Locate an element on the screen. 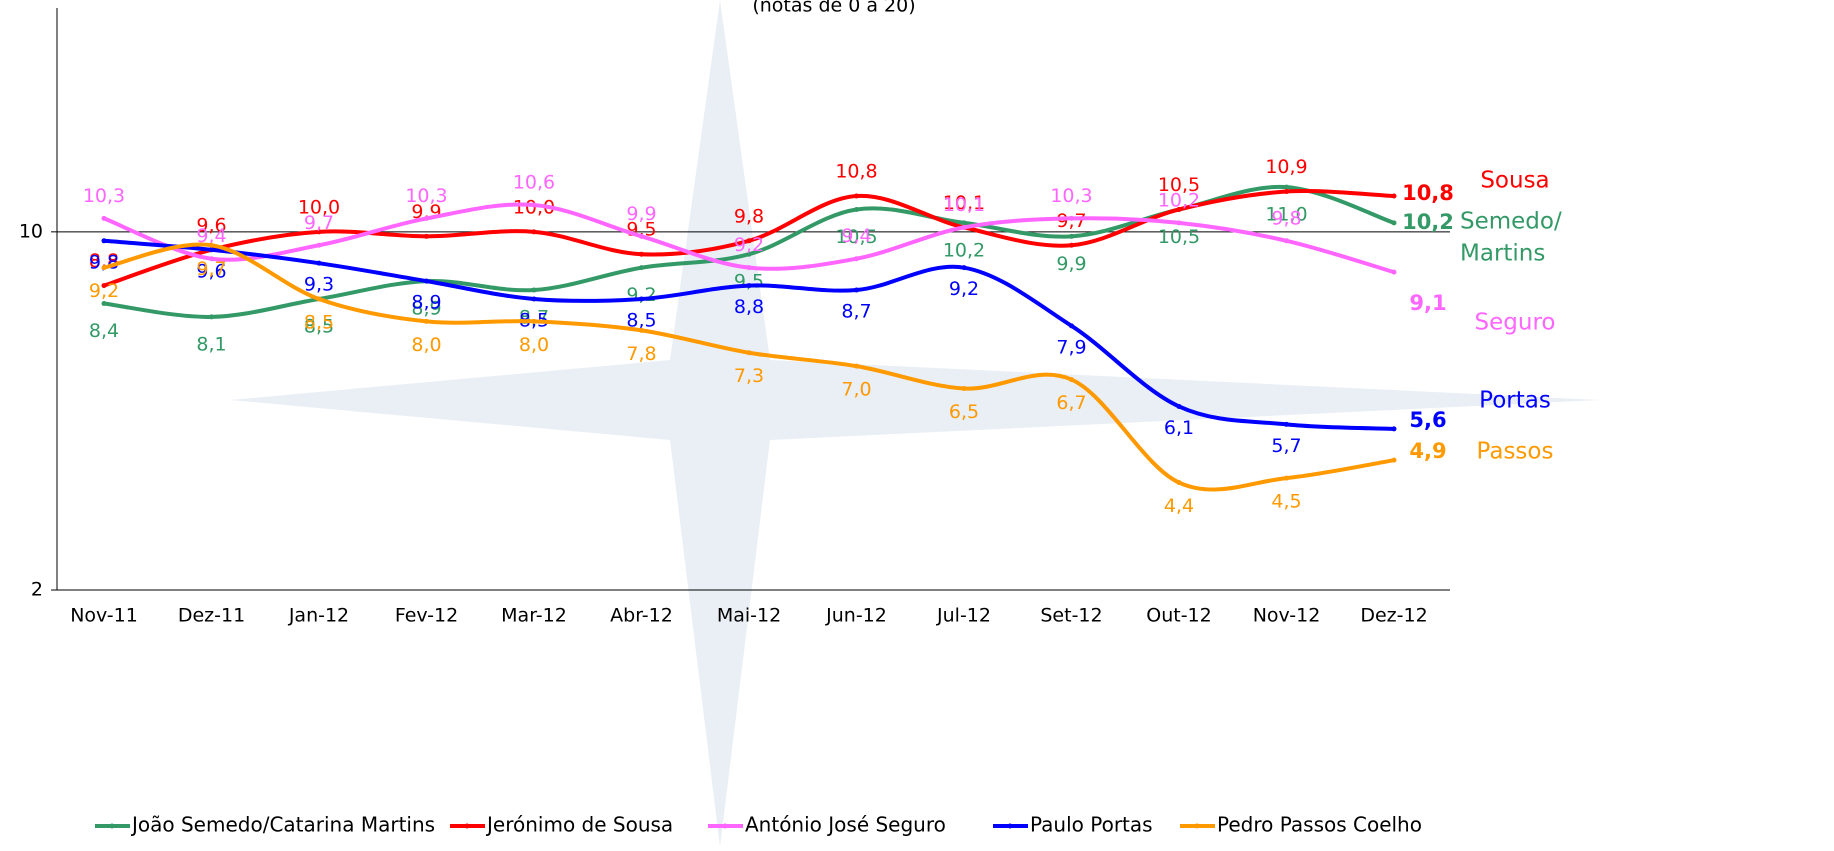 Image resolution: width=1834 pixels, height=851 pixels. legend-label: João Semedo/Catarina Martins is located at coordinates (282, 825).